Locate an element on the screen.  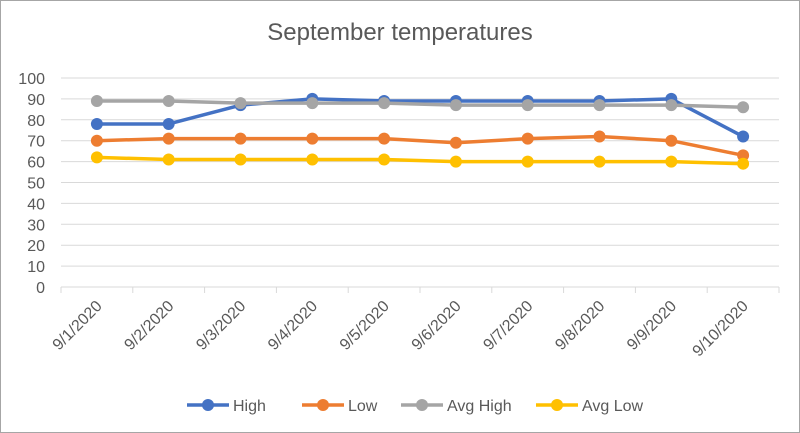
chart-title: September temperatures is located at coordinates (400, 32).